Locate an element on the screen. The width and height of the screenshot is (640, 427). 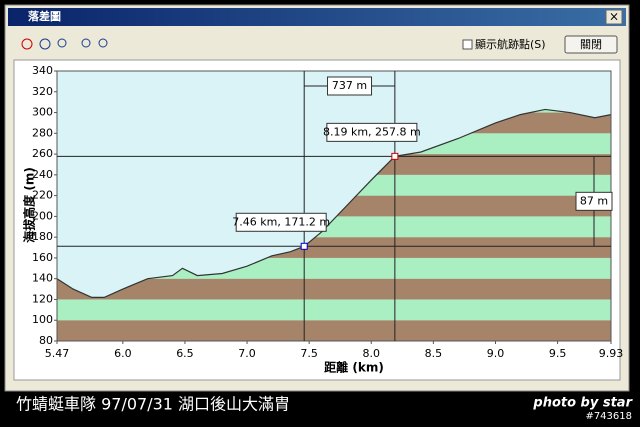
y-tick-label: 300 is located at coordinates (42, 112).